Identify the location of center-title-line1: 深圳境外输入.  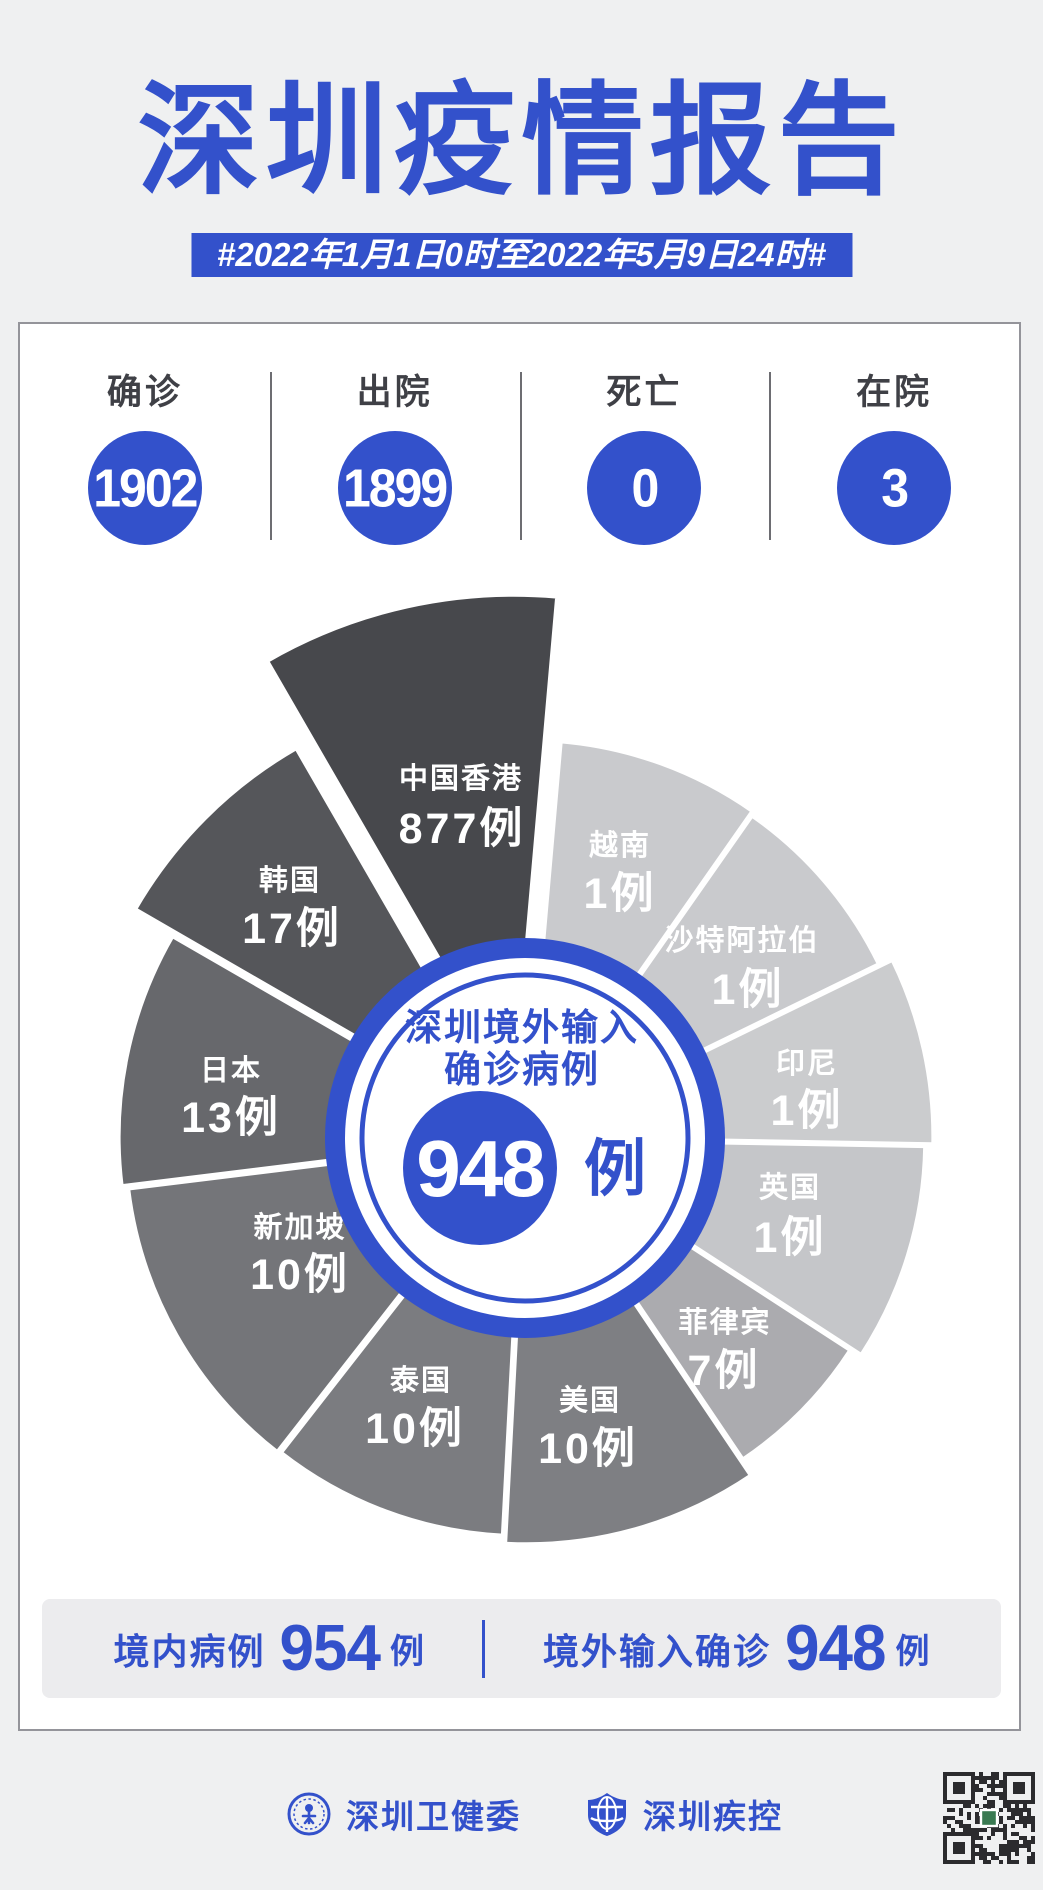
(522, 1027).